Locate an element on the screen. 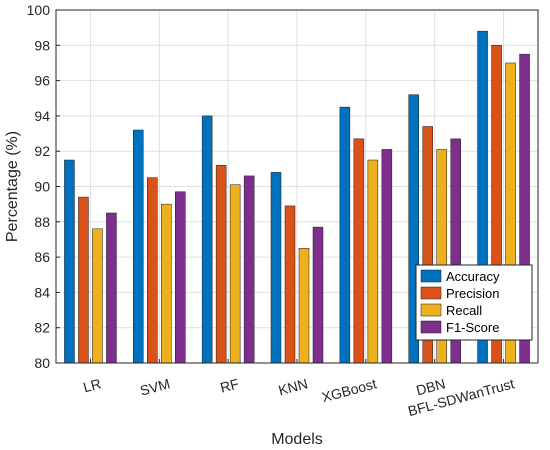 This screenshot has height=450, width=550. bar-accuracy-xgboost is located at coordinates (345, 235).